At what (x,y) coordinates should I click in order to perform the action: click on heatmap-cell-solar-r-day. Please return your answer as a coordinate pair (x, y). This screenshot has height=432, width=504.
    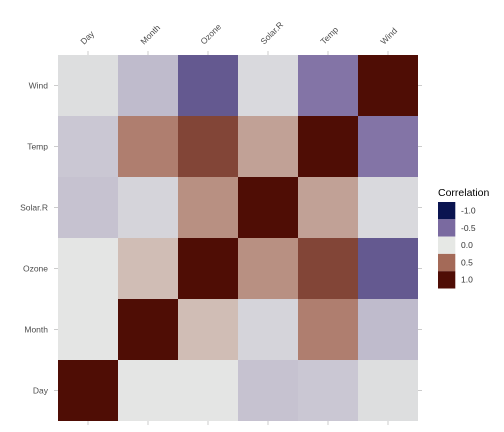
    Looking at the image, I should click on (88, 207).